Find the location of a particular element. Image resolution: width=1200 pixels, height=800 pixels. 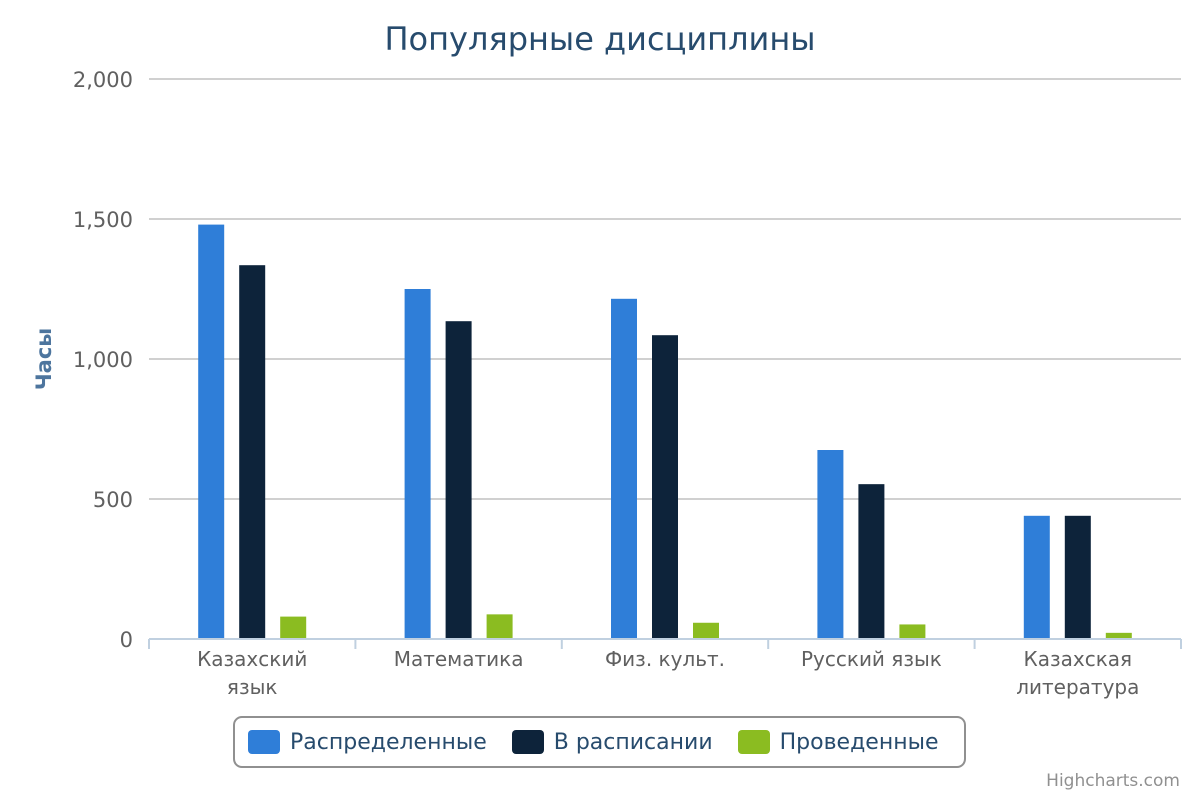

x-tick-label: Физ. культ. is located at coordinates (665, 659).